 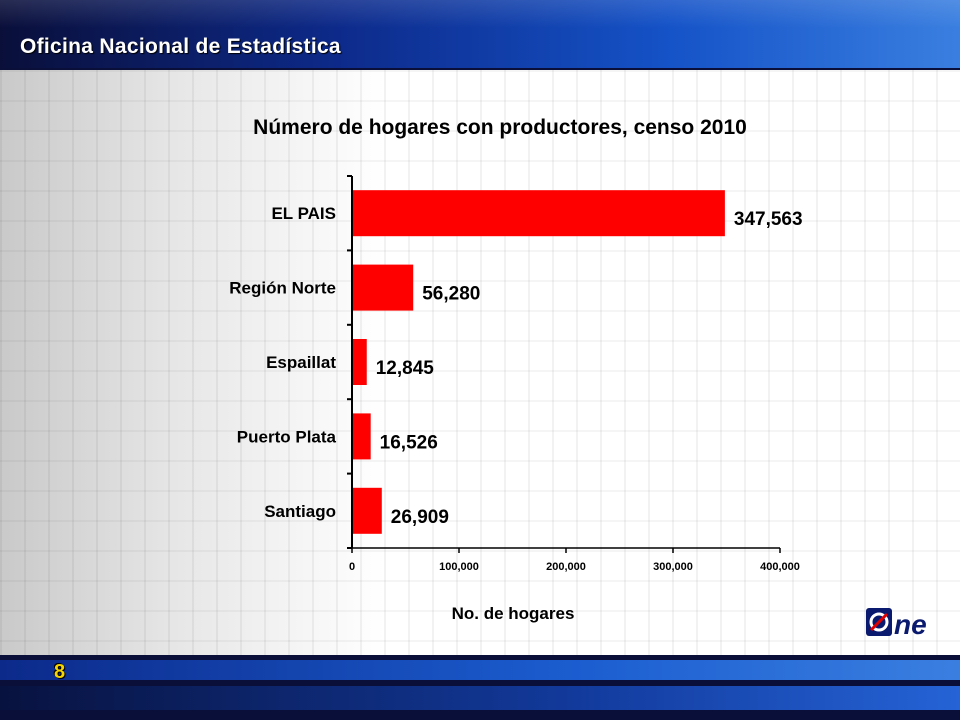 What do you see at coordinates (303, 213) in the screenshot?
I see `category-label: EL PAIS` at bounding box center [303, 213].